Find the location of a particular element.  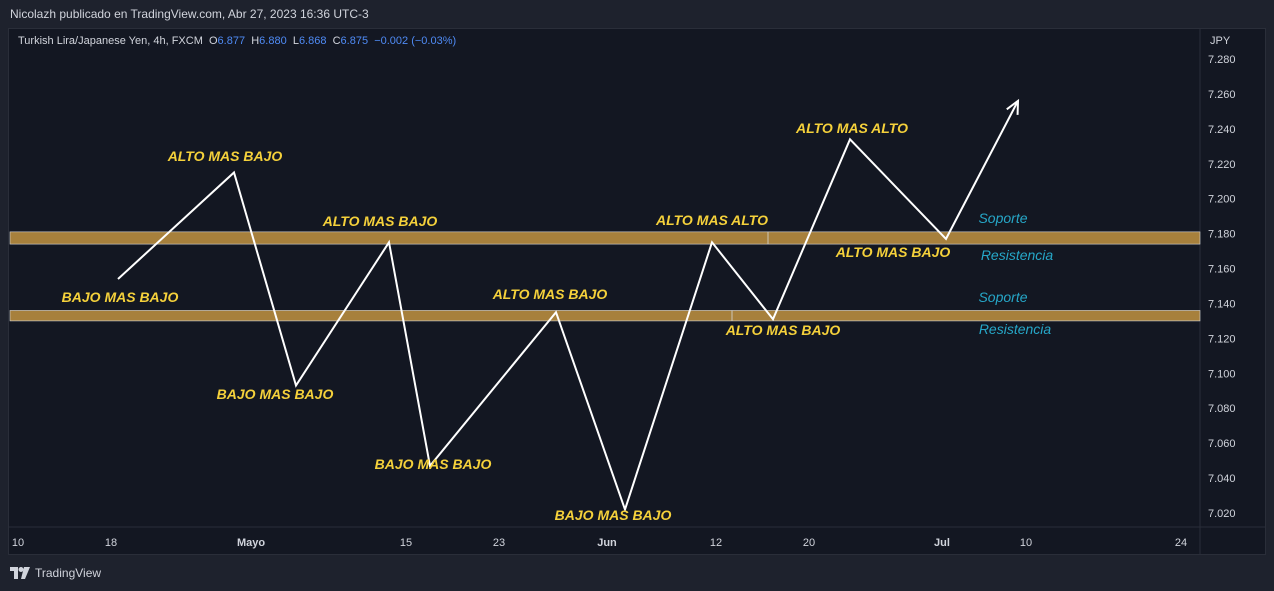

low-value: 6.868 is located at coordinates (312, 41).